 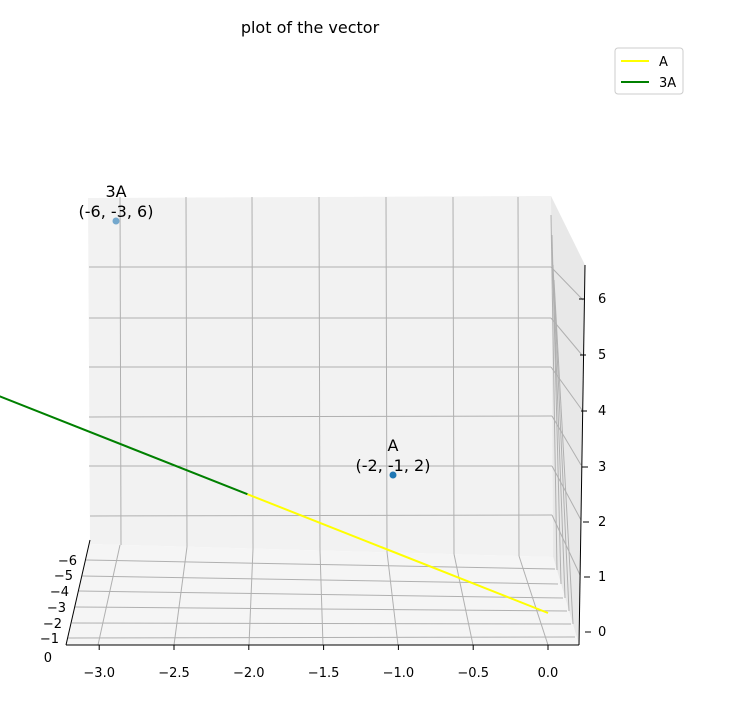 I want to click on x-tick-label: −3.0, so click(x=99, y=673).